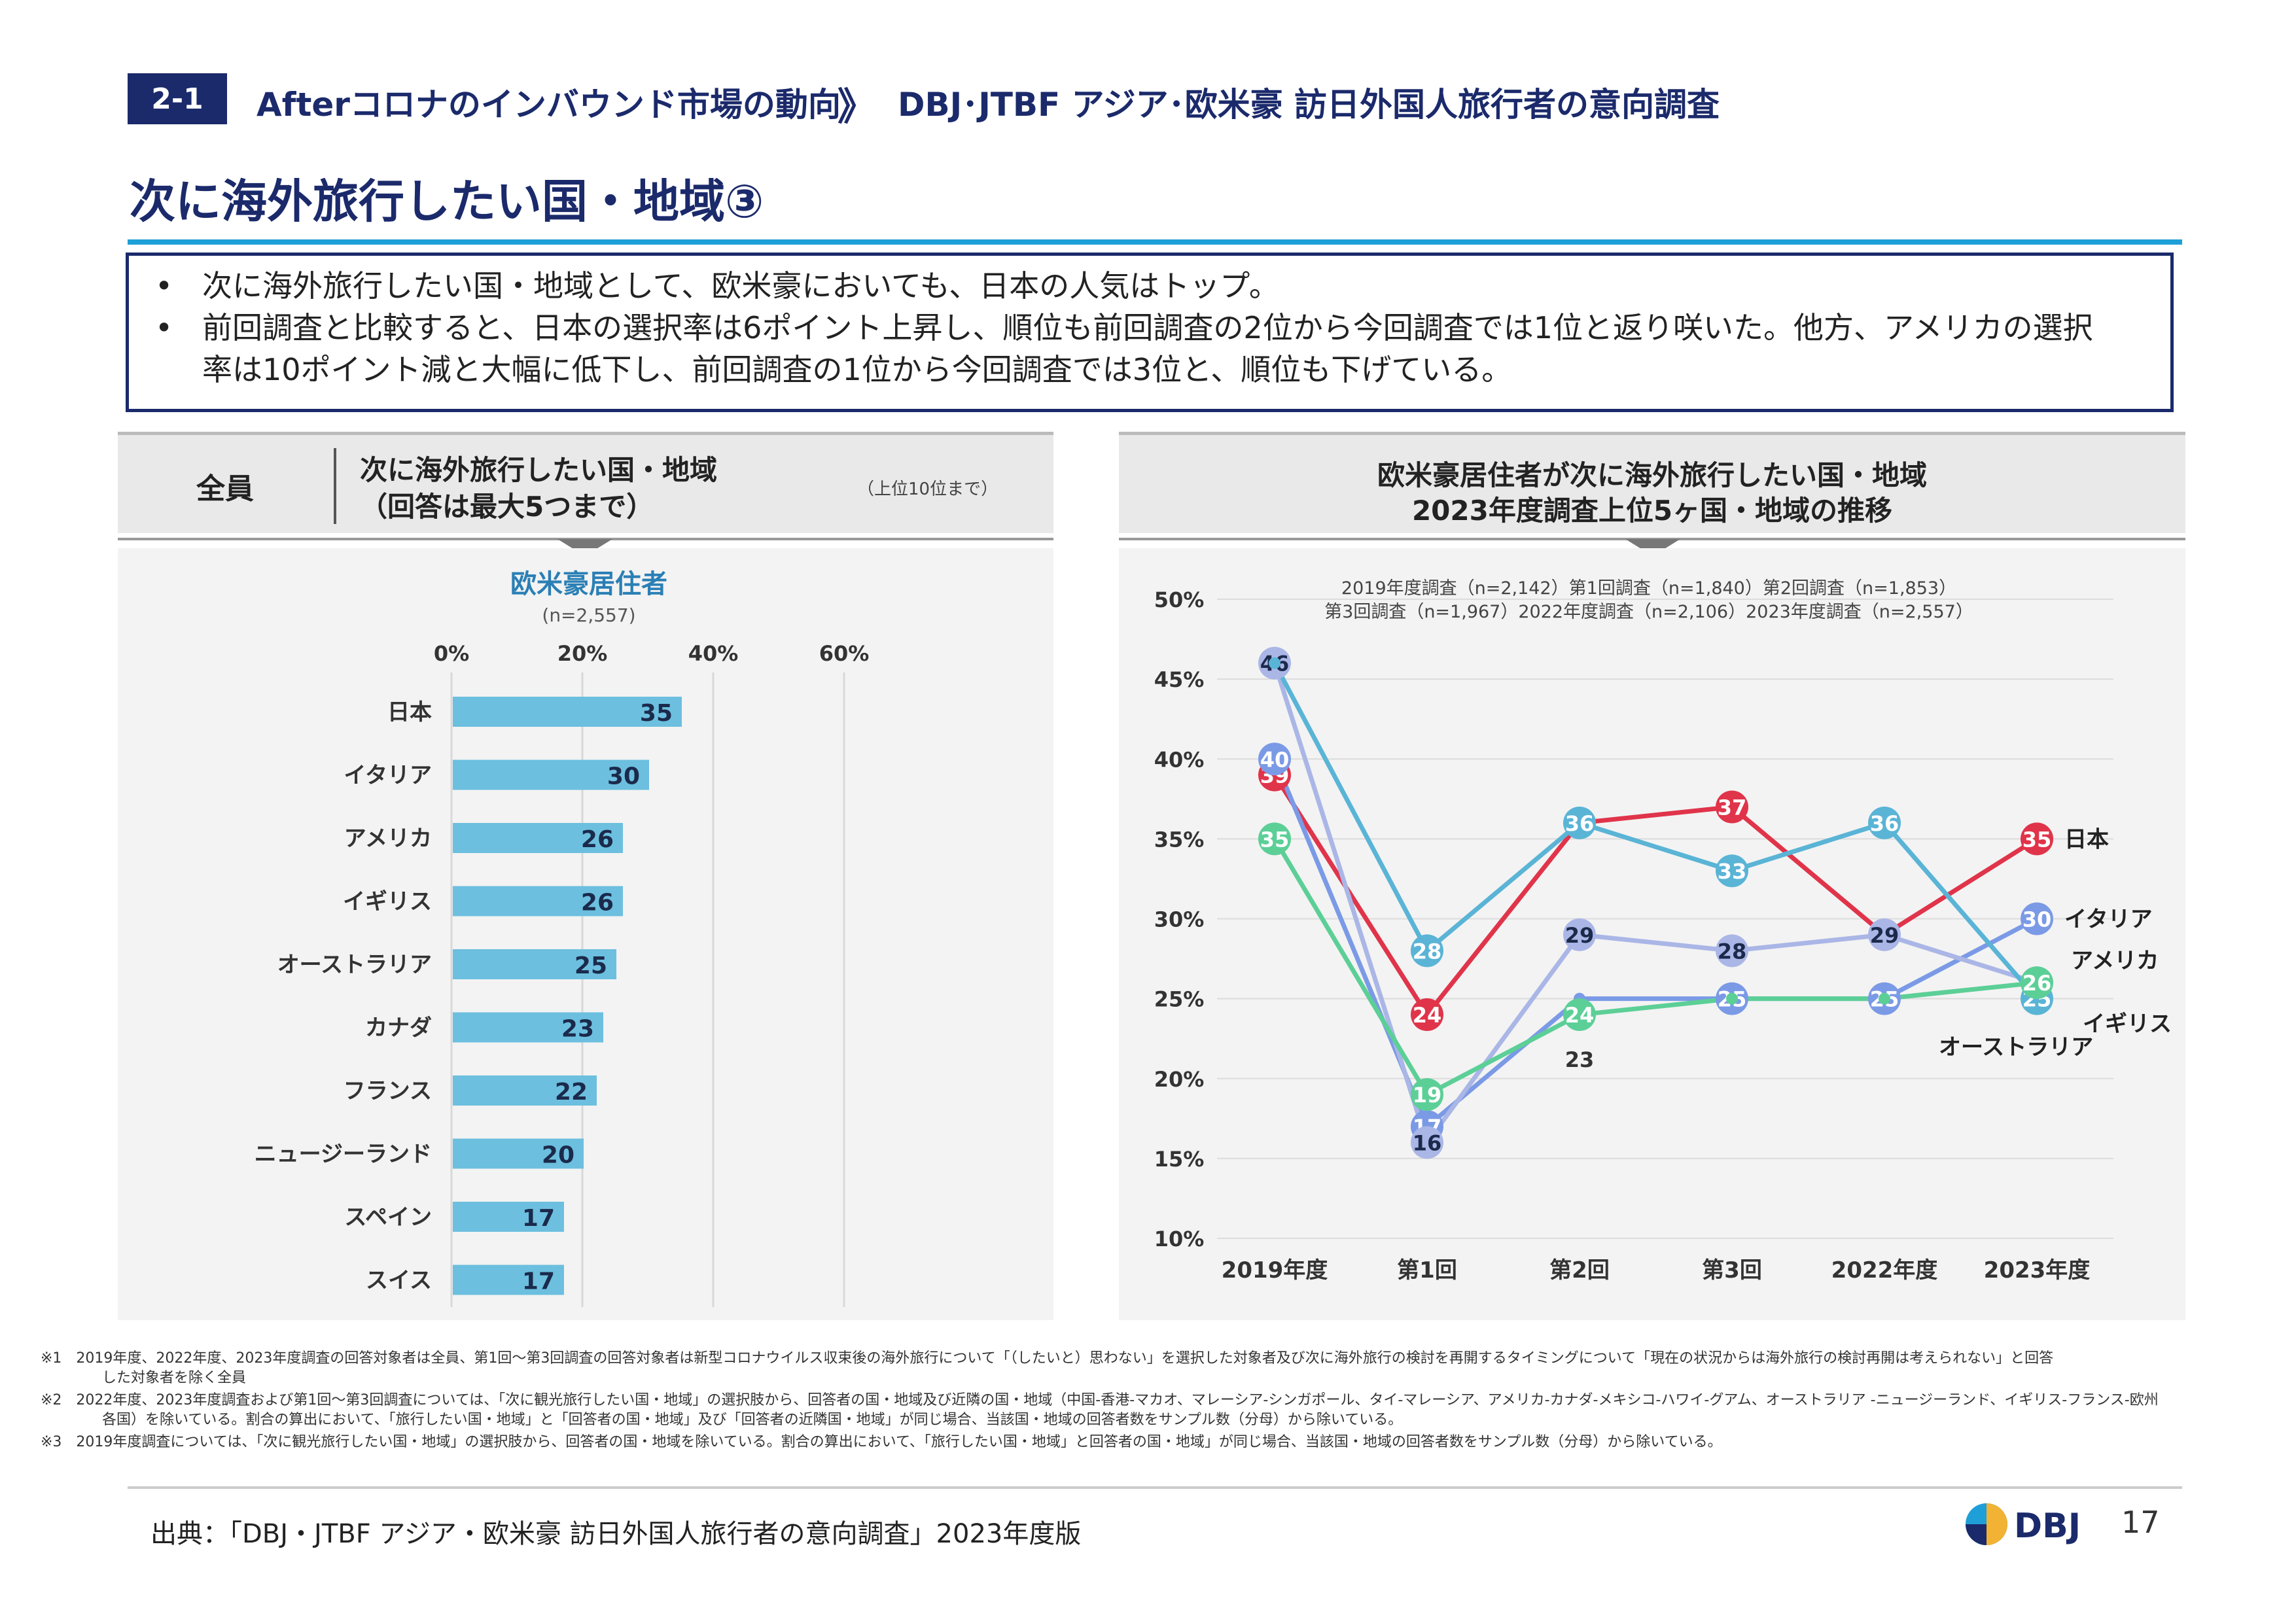 This screenshot has height=1623, width=2296. Describe the element at coordinates (2127, 1024) in the screenshot. I see `line-series-name-label: イギリス` at that location.